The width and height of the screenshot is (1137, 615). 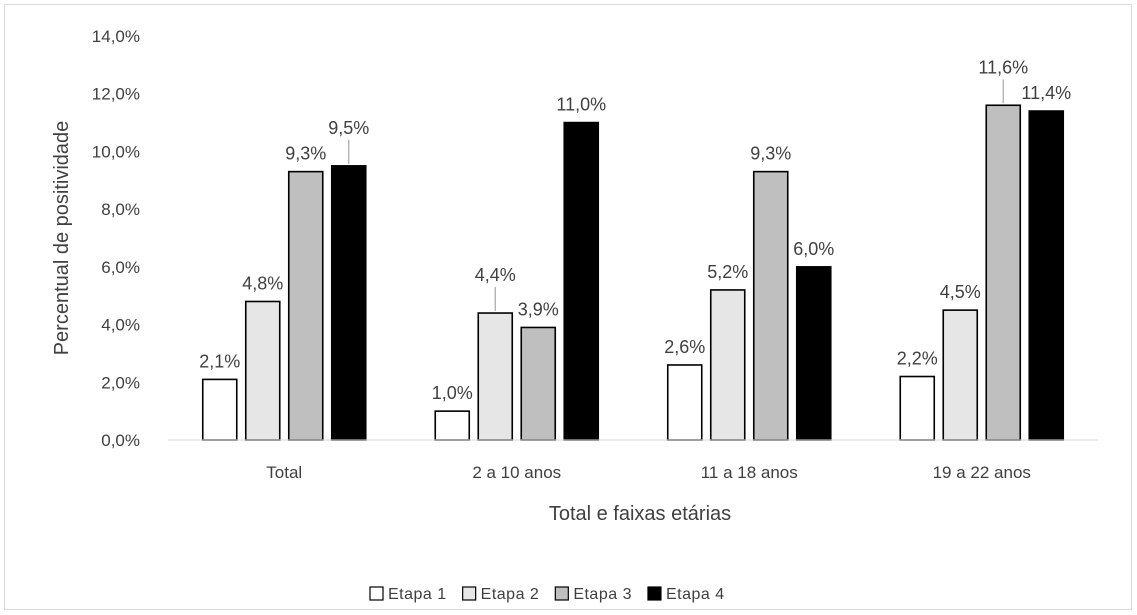 What do you see at coordinates (116, 151) in the screenshot?
I see `y-tick-label: 10,0%` at bounding box center [116, 151].